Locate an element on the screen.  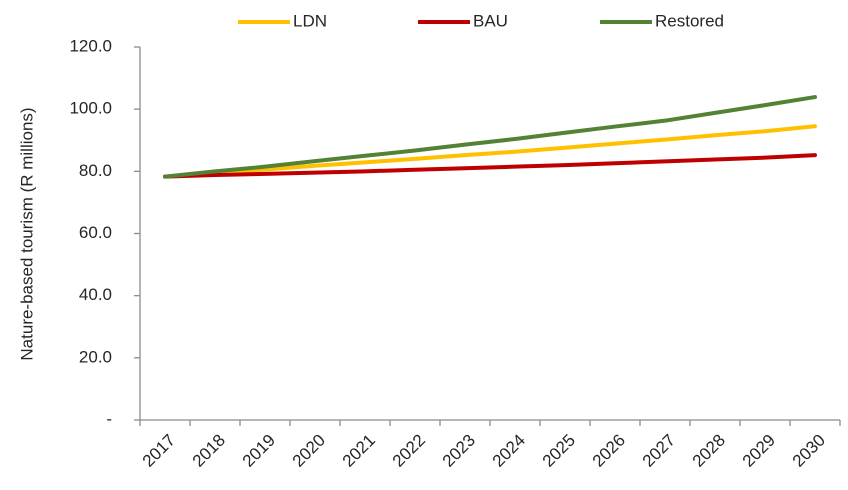
legend-label: BAU is located at coordinates (490, 20).